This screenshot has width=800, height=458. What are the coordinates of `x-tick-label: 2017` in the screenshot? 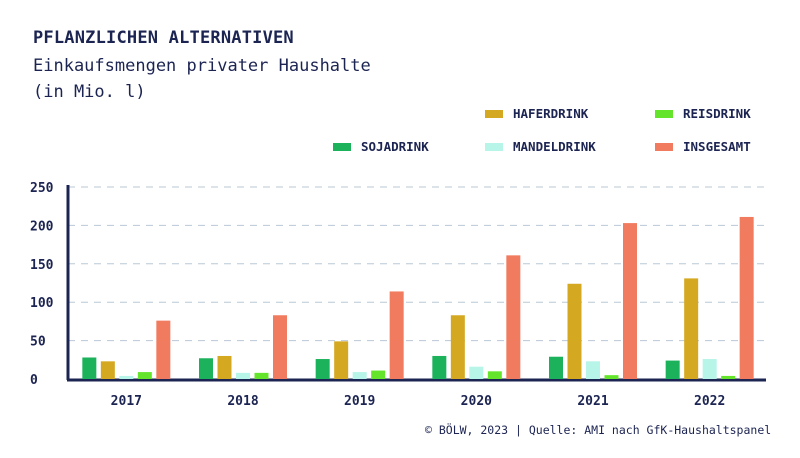 It's located at (126, 401).